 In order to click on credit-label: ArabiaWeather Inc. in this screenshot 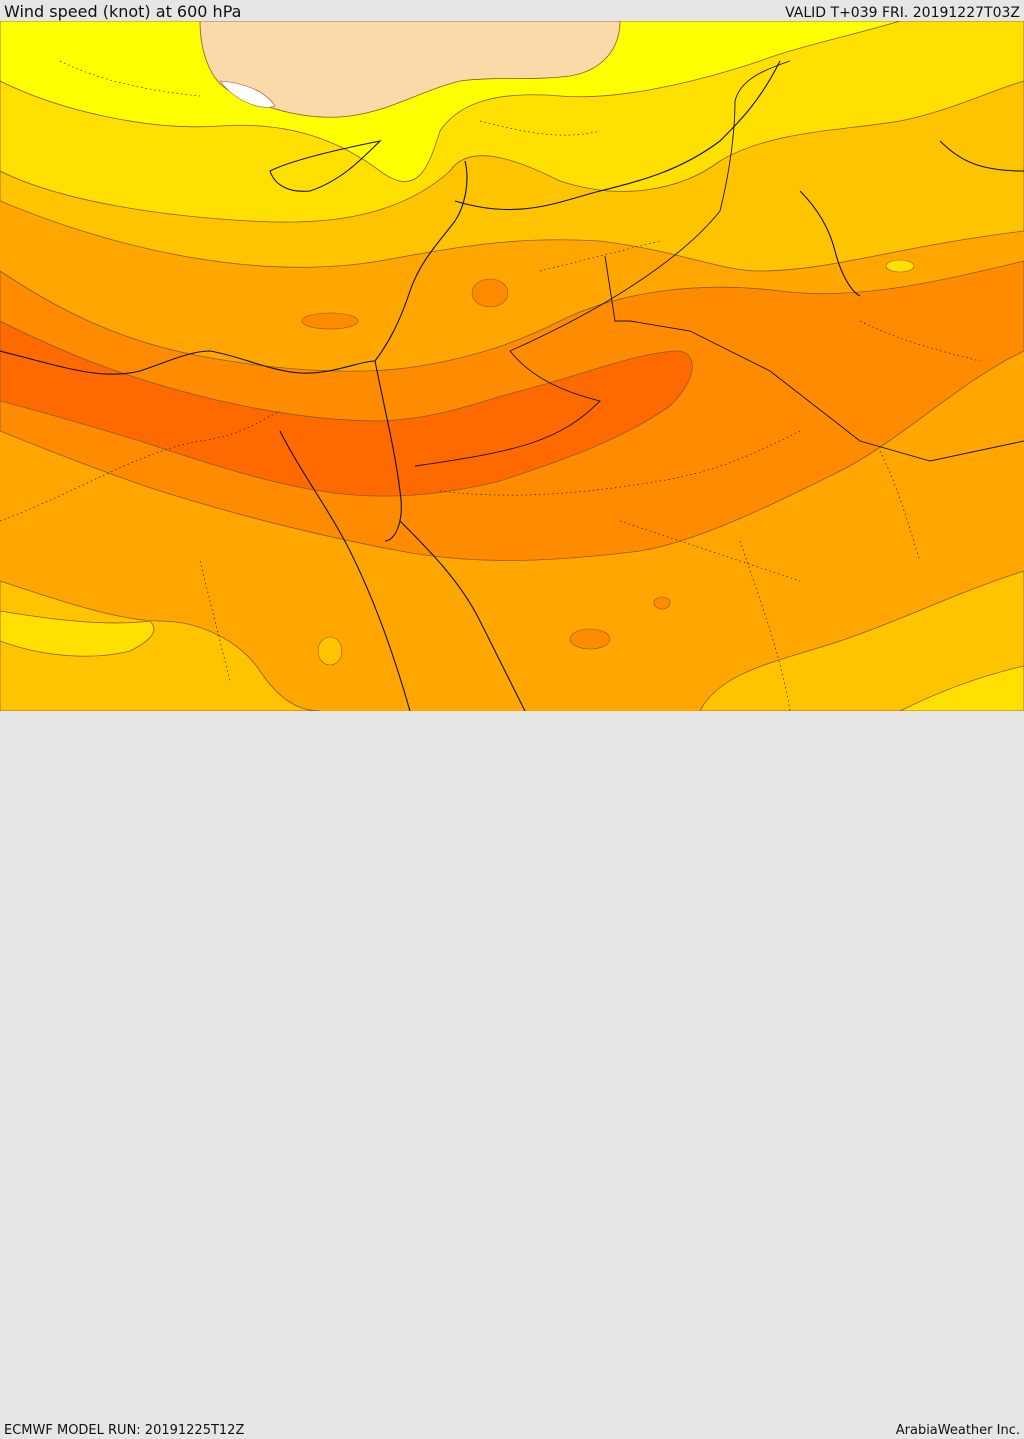, I will do `click(957, 1430)`.